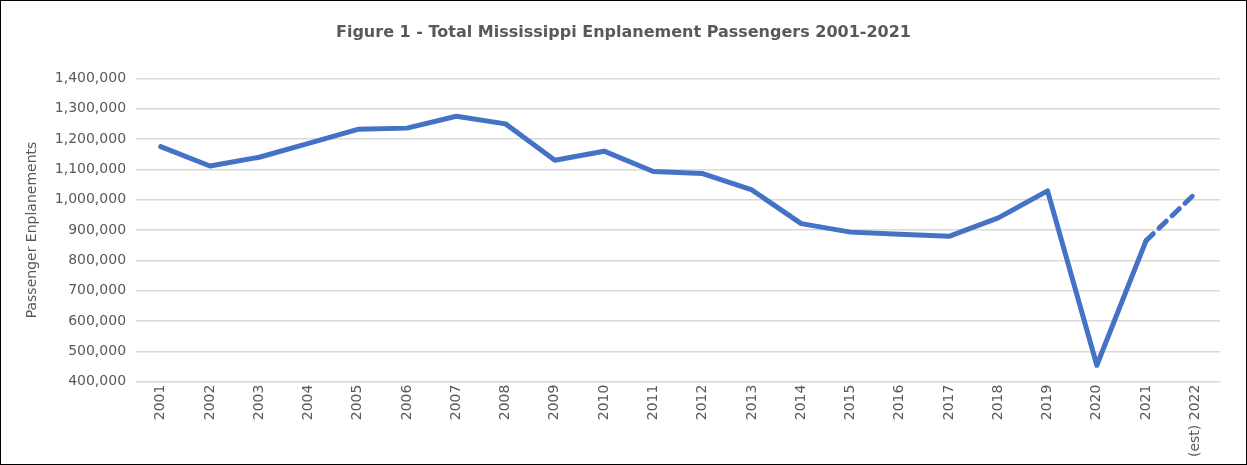  What do you see at coordinates (97, 228) in the screenshot?
I see `y-tick-label: 900,000` at bounding box center [97, 228].